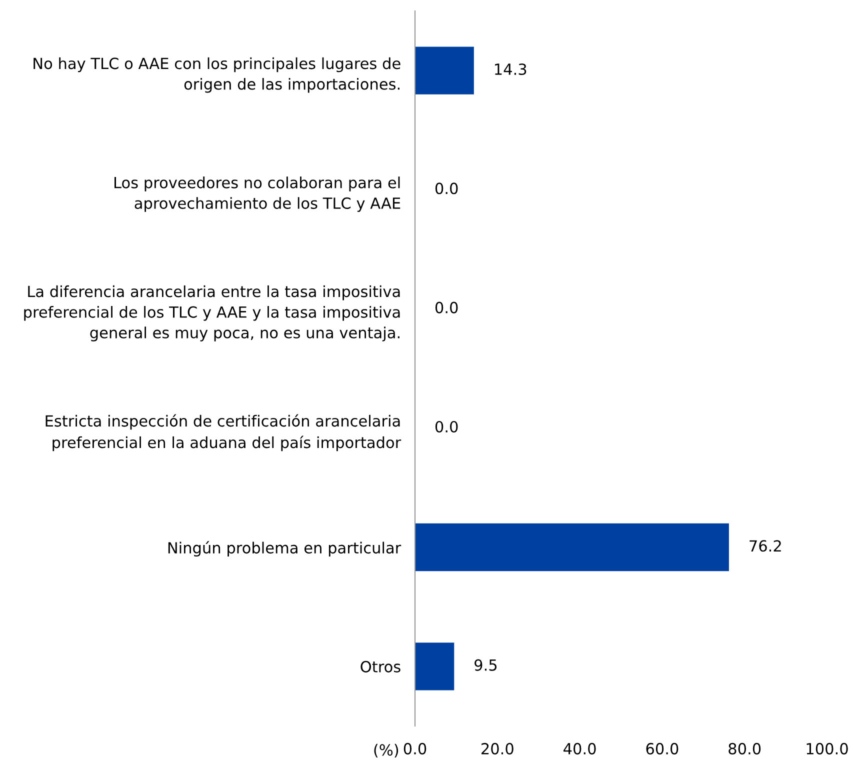 This screenshot has width=853, height=771. I want to click on x-tick-label: 80.0, so click(744, 748).